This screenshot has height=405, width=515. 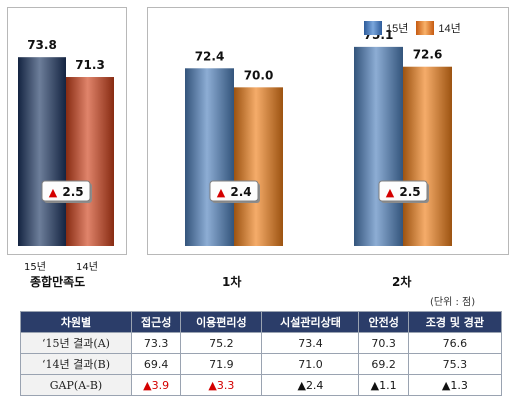 What do you see at coordinates (427, 156) in the screenshot?
I see `bar-14년-2차` at bounding box center [427, 156].